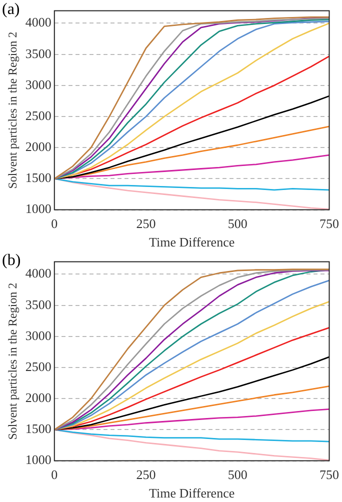 The image size is (342, 502). I want to click on chart-title: (a), so click(11, 9).